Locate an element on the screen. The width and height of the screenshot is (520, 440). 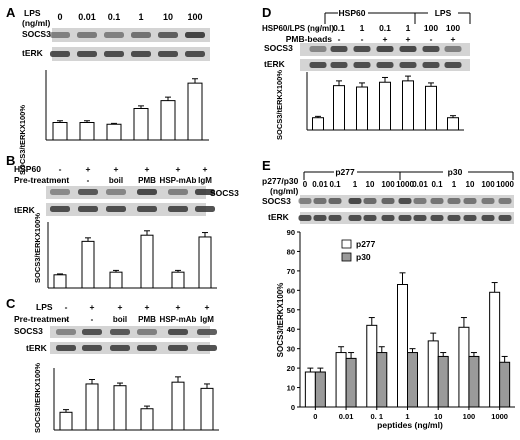
y-tick-label: 10 is located at coordinates (291, 388).